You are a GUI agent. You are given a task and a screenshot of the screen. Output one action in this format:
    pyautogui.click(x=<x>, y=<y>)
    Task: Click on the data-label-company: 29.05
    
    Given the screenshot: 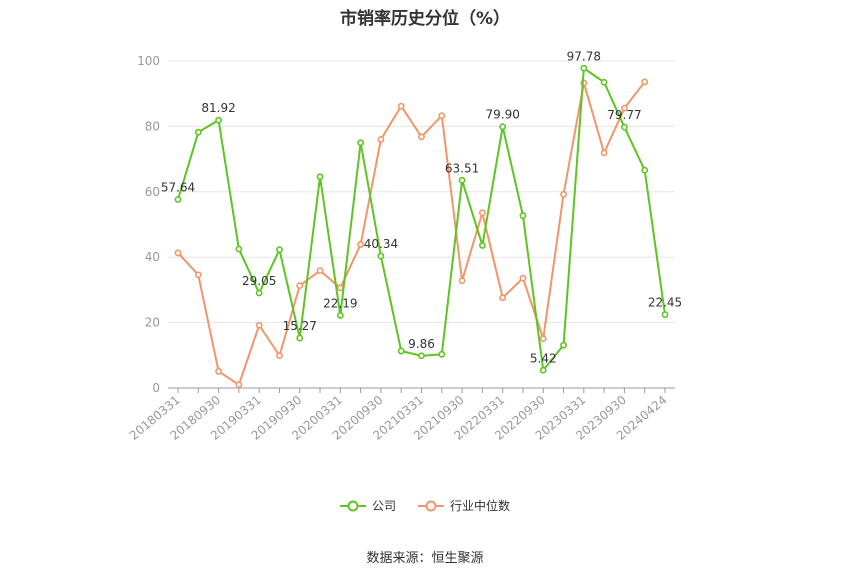 What is the action you would take?
    pyautogui.click(x=259, y=281)
    